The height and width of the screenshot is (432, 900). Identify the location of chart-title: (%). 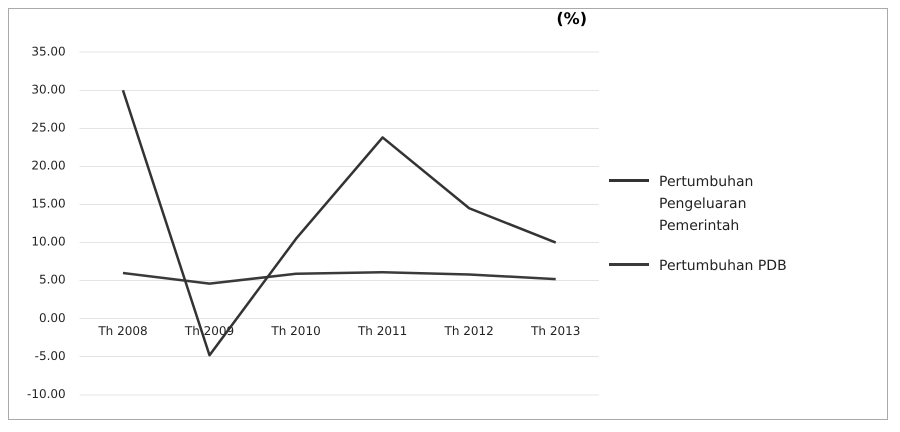
(571, 19).